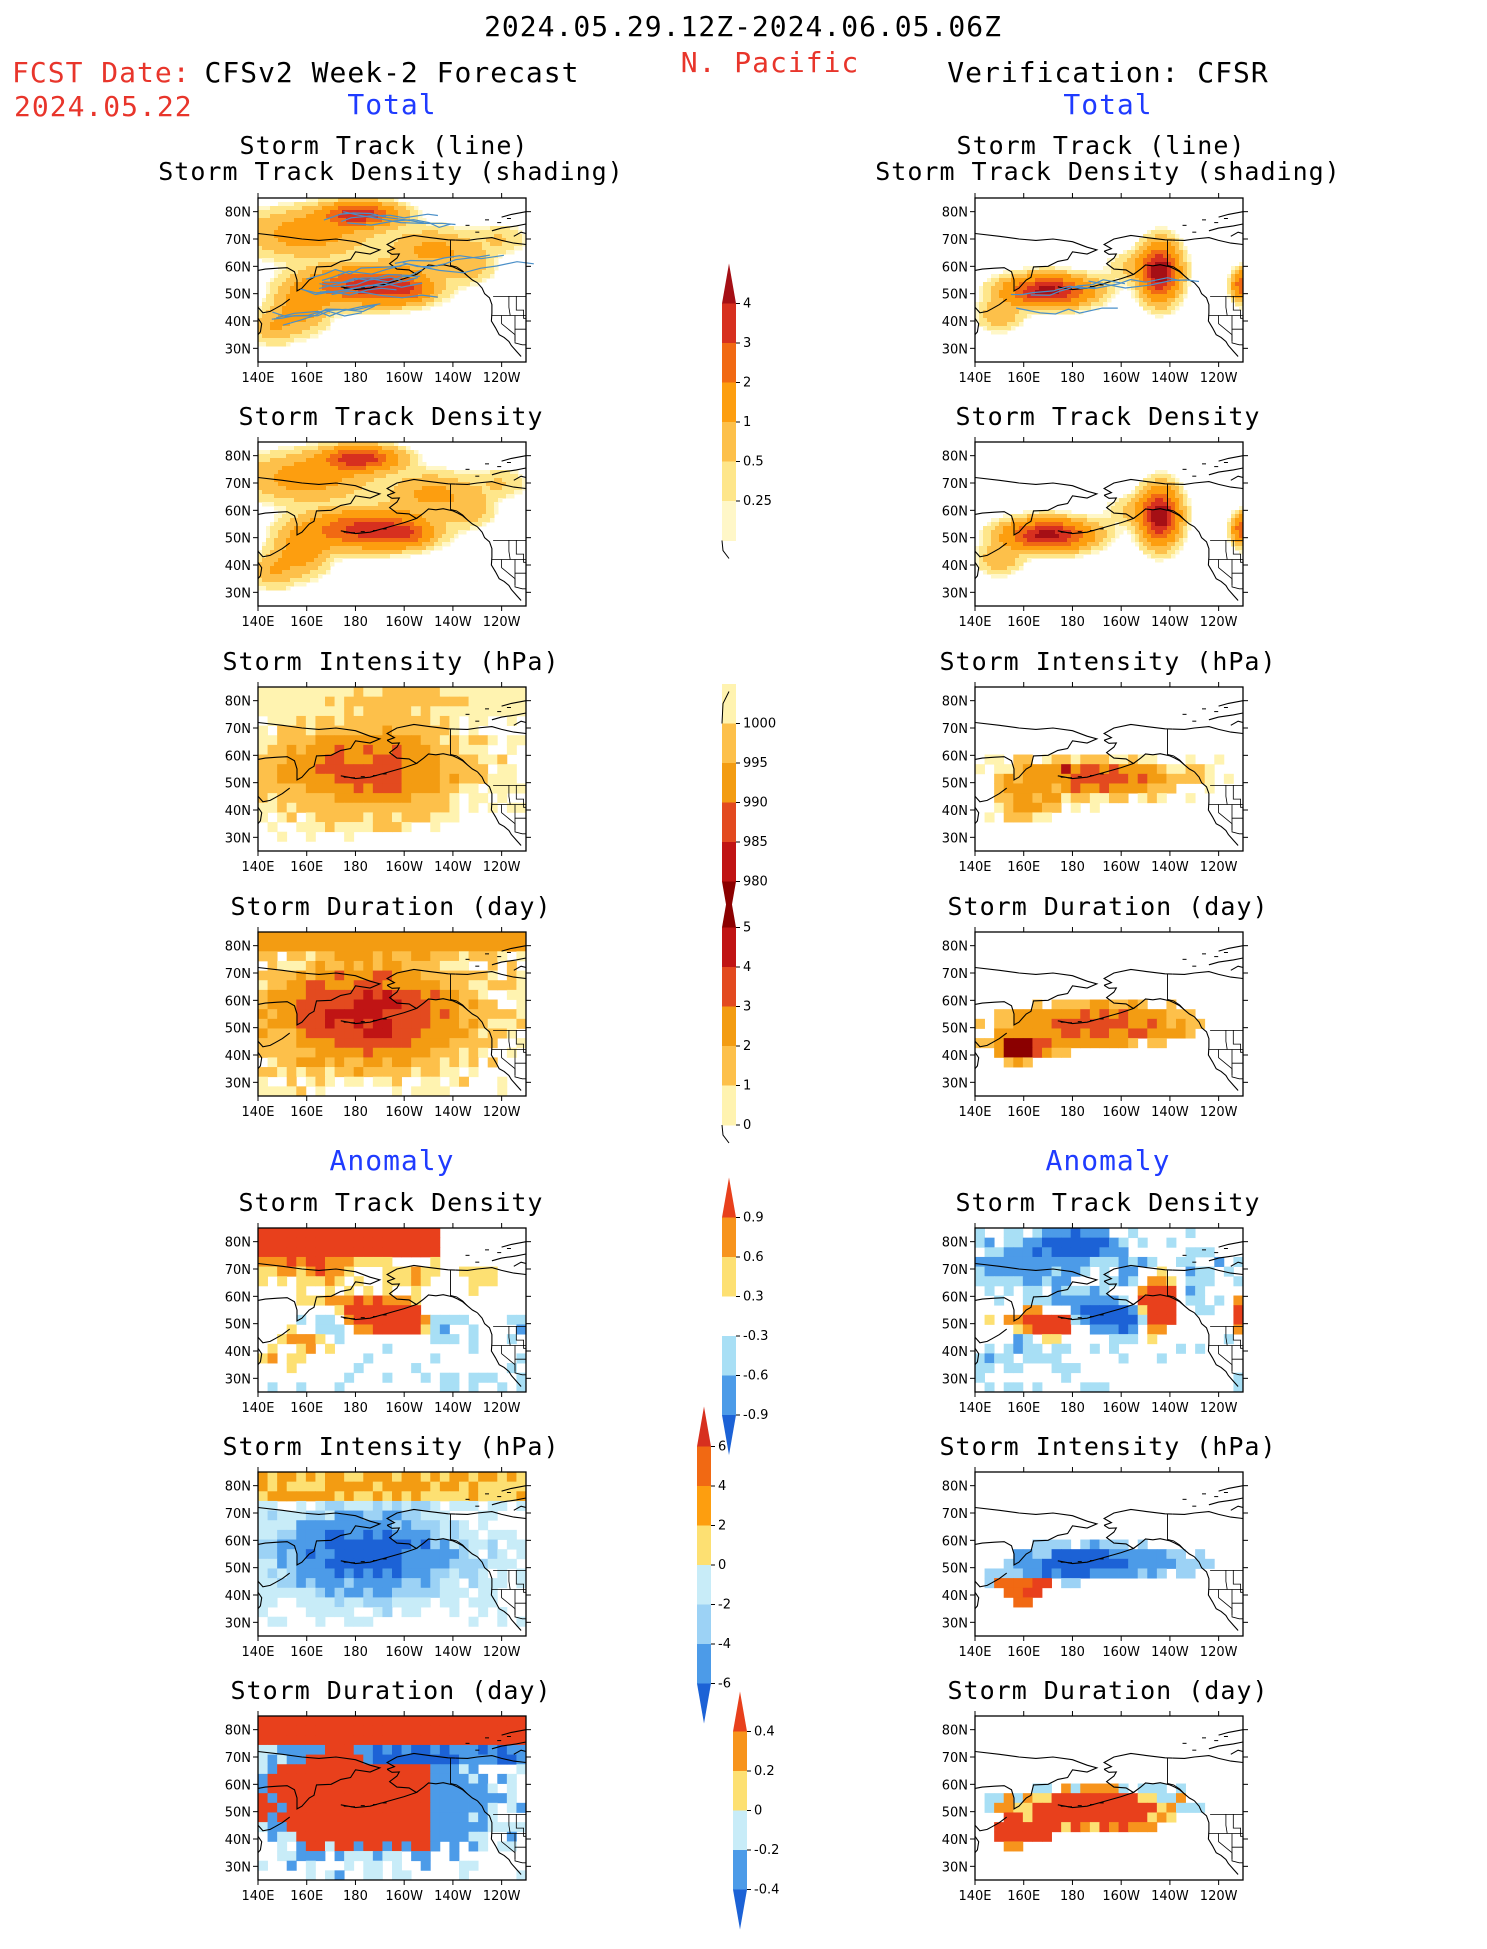 Image resolution: width=1487 pixels, height=1949 pixels. What do you see at coordinates (764, 1732) in the screenshot?
I see `colorbar-label: 0.4` at bounding box center [764, 1732].